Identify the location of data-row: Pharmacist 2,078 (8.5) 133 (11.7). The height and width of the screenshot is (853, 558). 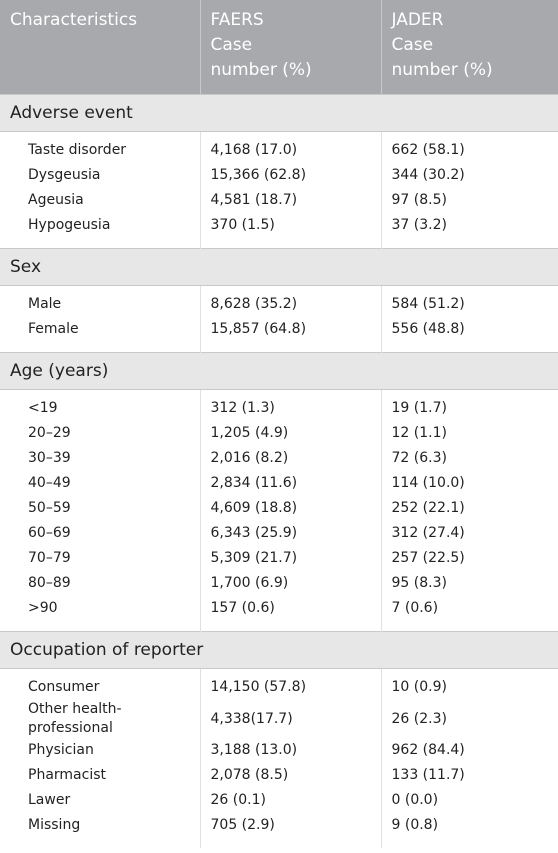
(279, 775).